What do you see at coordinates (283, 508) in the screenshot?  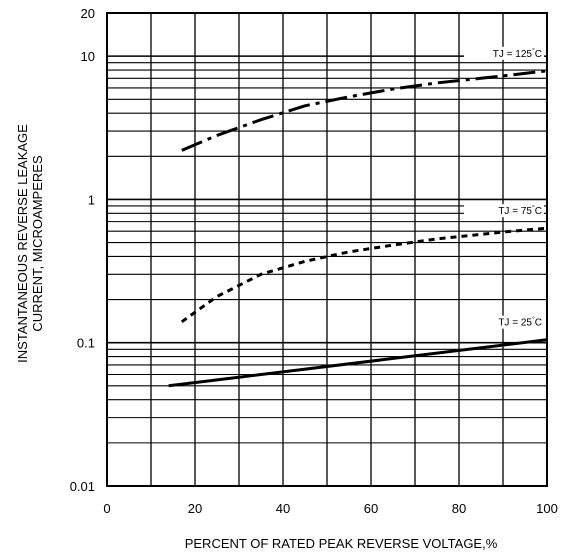 I see `x-tick-label: 40` at bounding box center [283, 508].